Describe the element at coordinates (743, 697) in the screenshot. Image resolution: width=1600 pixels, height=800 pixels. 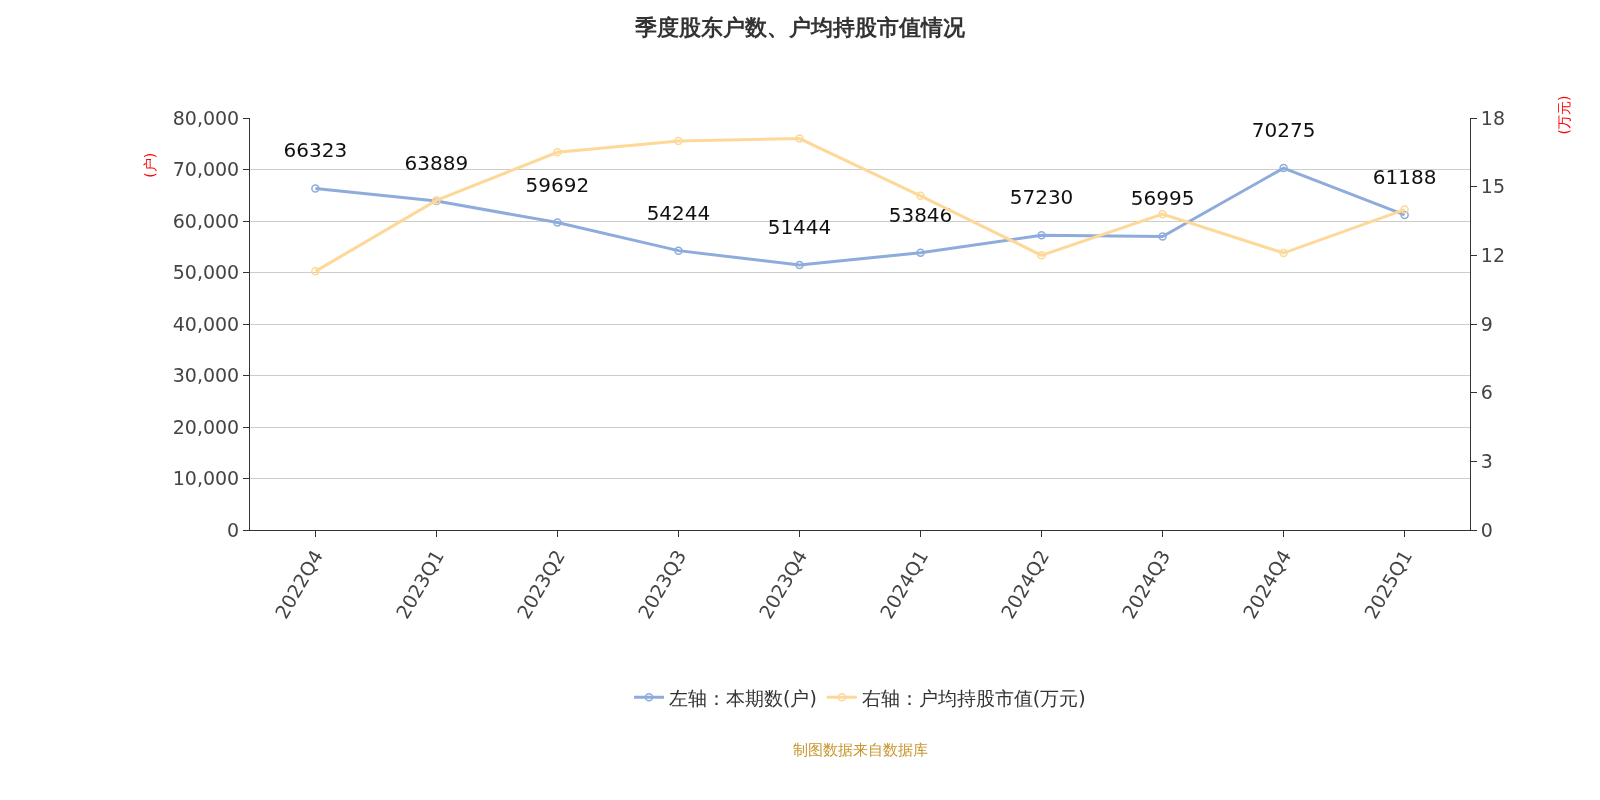
I see `legend-label: 左轴：本期数(户)` at that location.